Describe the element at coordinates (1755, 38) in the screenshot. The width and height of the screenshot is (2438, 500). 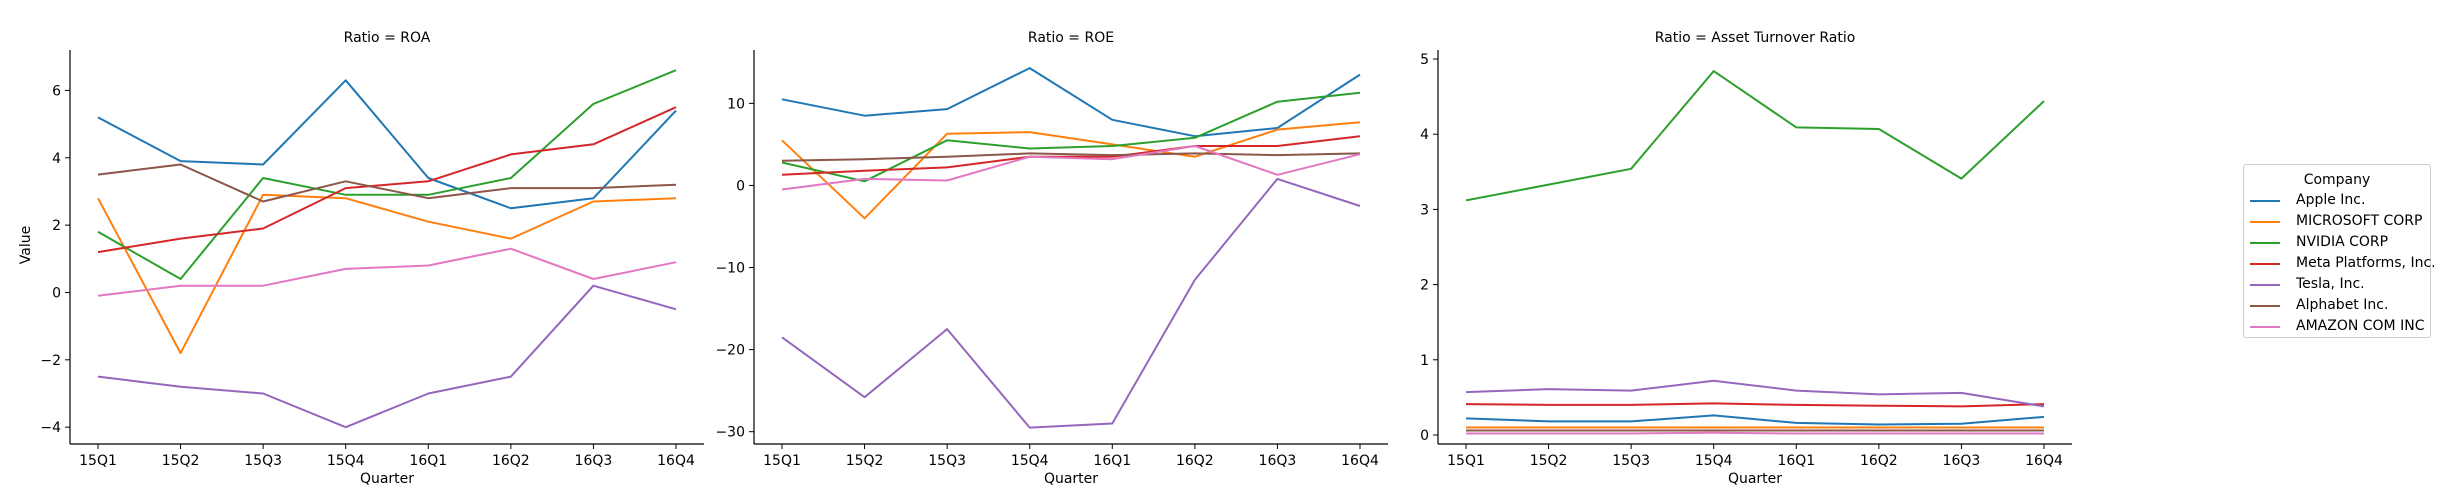
I see `panel-title-asset-turnover: Ratio = Asset Turnover Ratio` at that location.